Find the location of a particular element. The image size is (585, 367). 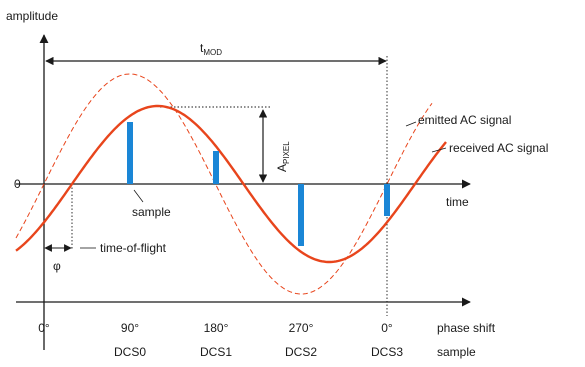

phase-tick-90: 90° is located at coordinates (130, 328).